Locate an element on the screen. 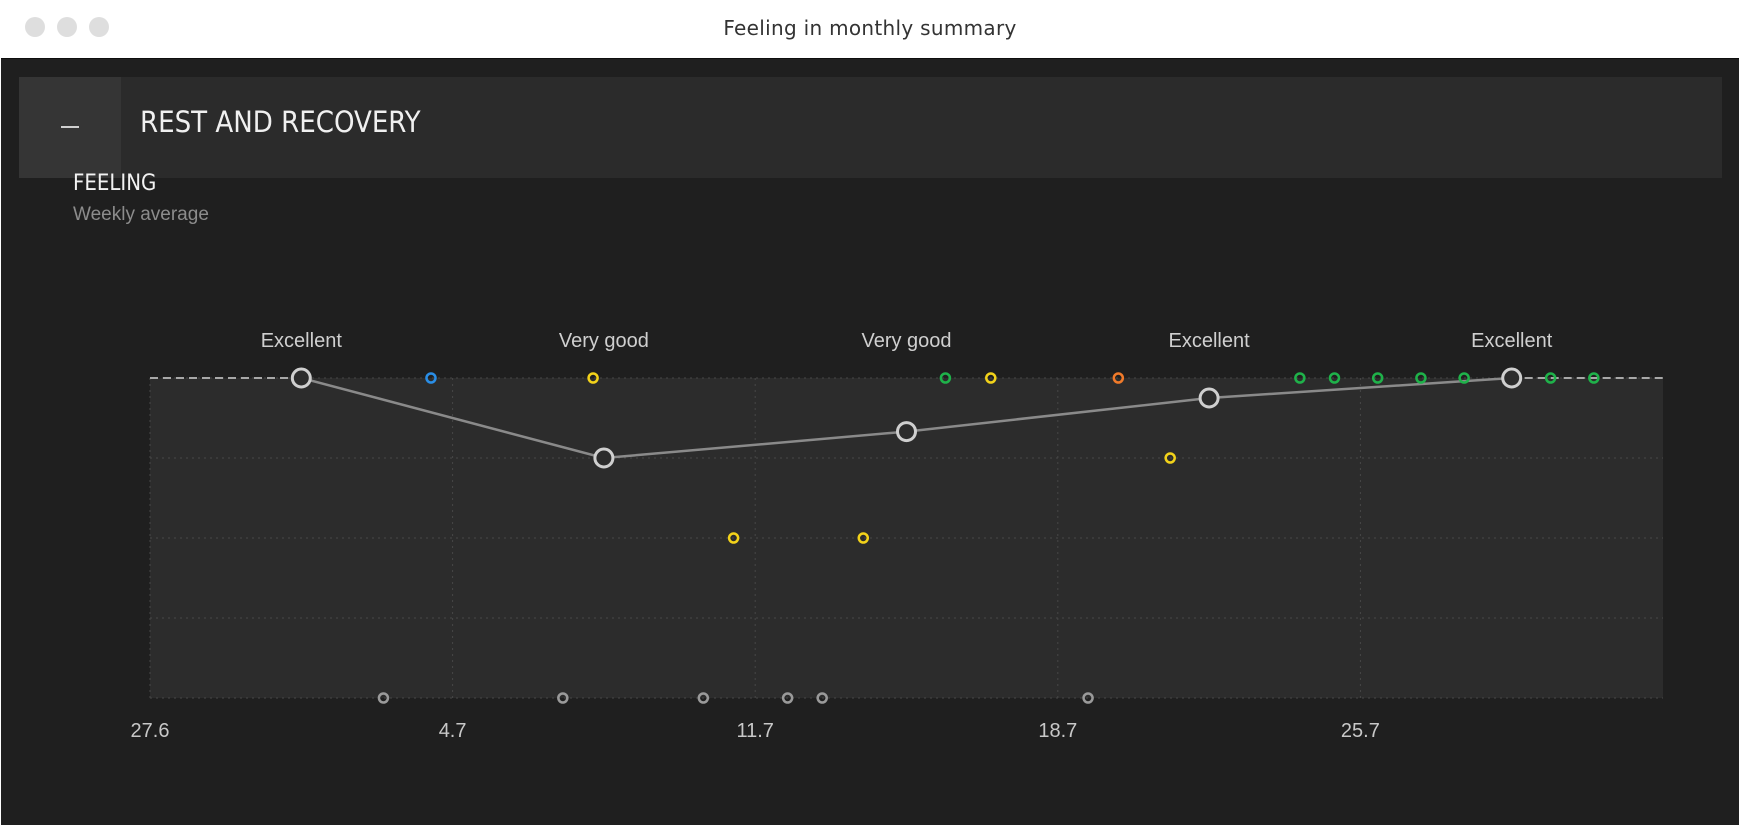 This screenshot has width=1740, height=826. x-tick-label: 4.7 is located at coordinates (453, 731).